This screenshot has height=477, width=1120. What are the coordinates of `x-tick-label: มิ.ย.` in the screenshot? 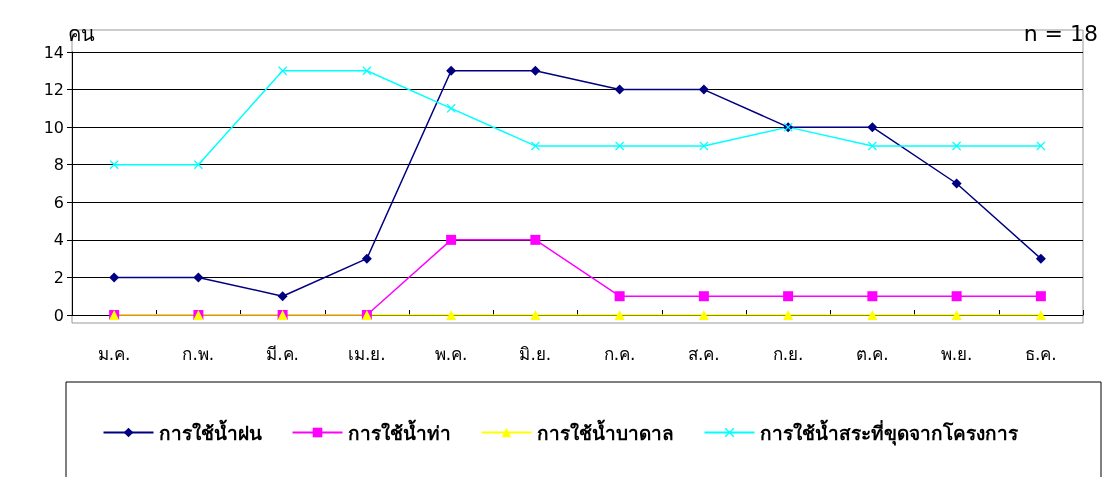 It's located at (535, 353).